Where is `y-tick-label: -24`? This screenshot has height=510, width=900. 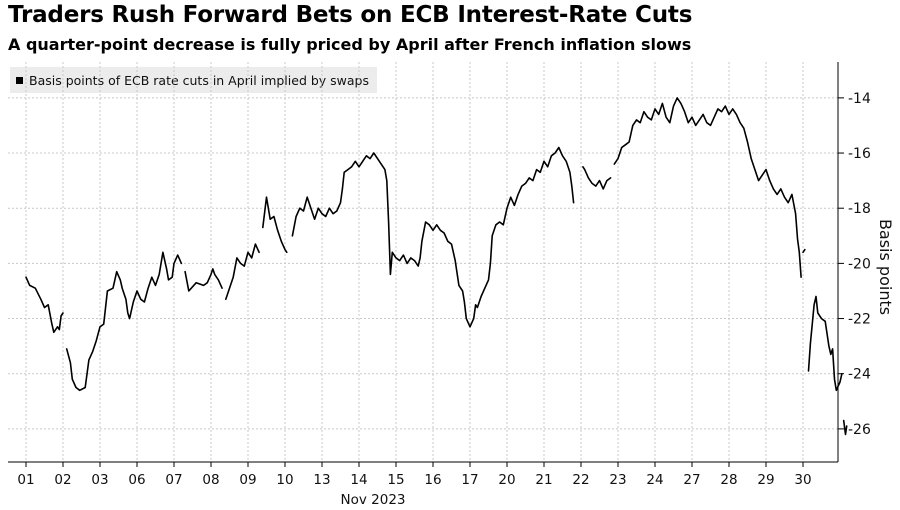 y-tick-label: -24 is located at coordinates (859, 375).